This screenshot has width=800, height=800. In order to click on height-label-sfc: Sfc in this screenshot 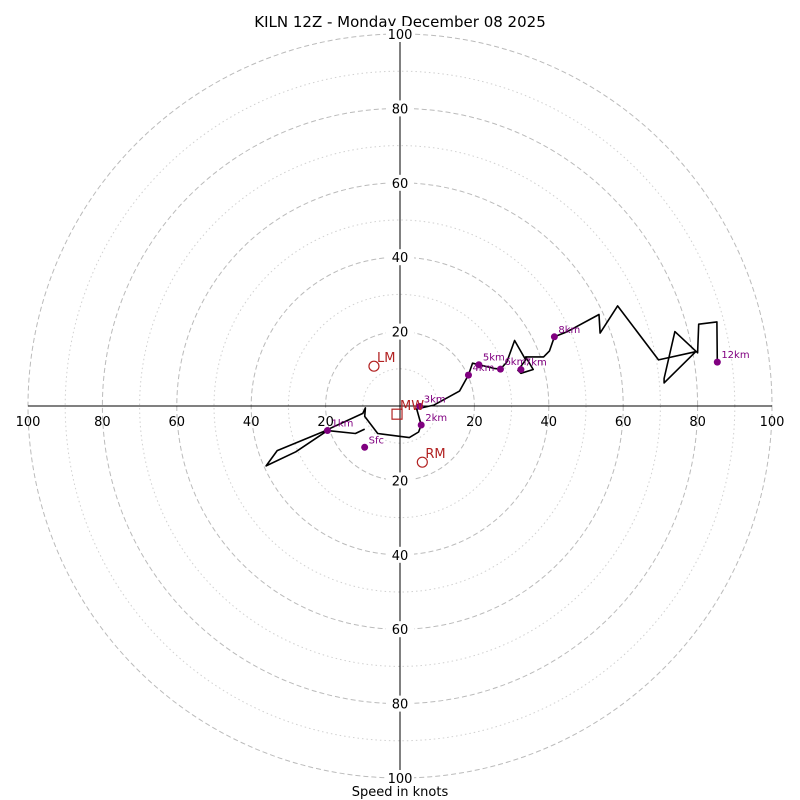, I will do `click(376, 440)`.